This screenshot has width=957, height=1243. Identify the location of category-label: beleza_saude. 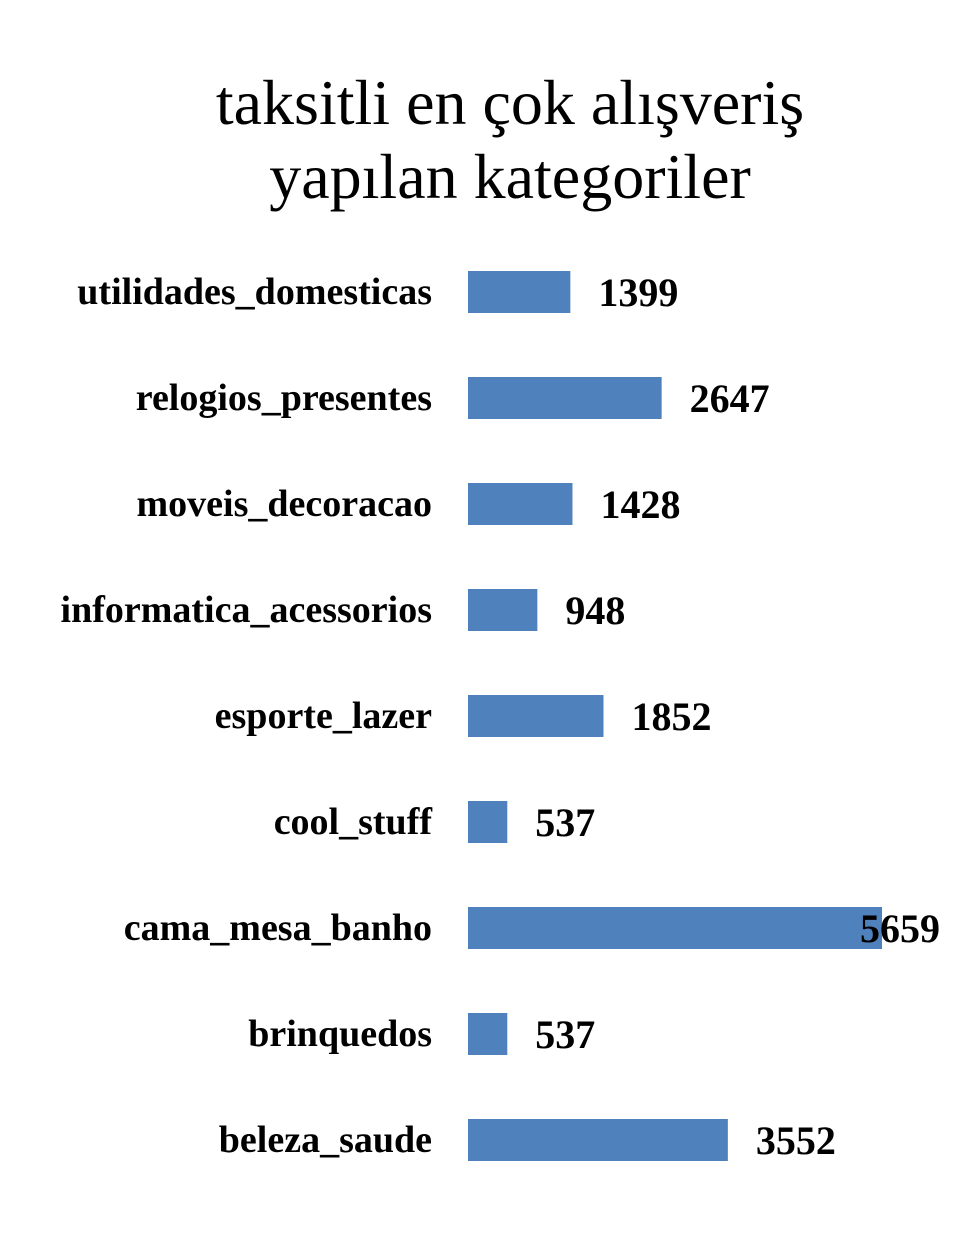
(325, 1140).